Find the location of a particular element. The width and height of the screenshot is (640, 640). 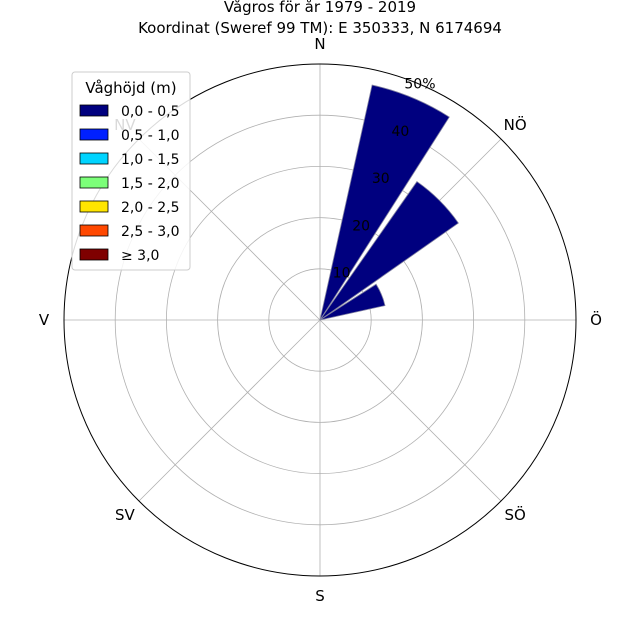

legend-title: Våghöjd (m) is located at coordinates (130, 88).